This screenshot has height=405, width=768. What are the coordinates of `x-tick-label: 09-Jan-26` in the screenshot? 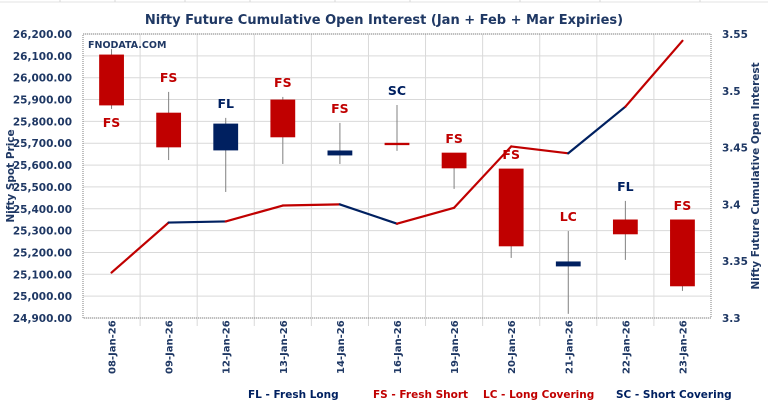 It's located at (170, 347).